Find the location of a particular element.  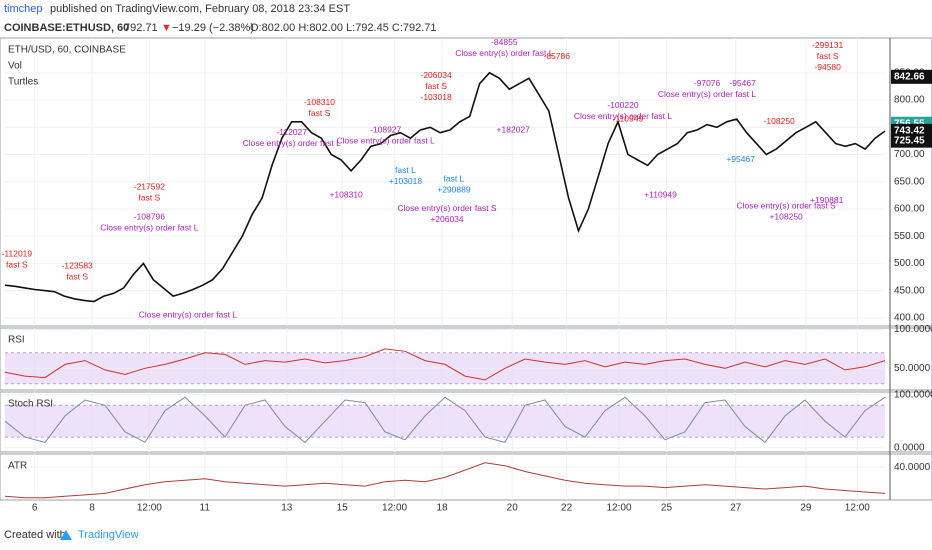

annotation: +110949 is located at coordinates (660, 195).